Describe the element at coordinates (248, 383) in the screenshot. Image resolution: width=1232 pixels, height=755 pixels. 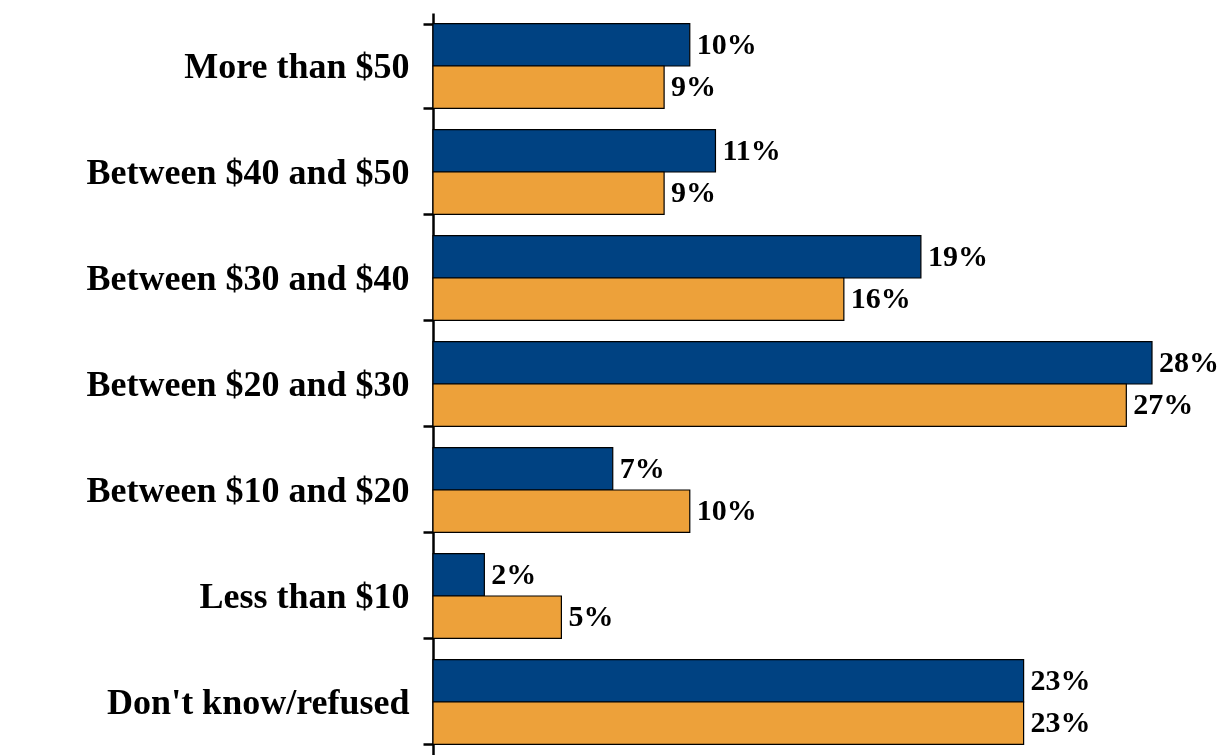
I see `y-tick-label: Between $20 and $30` at that location.